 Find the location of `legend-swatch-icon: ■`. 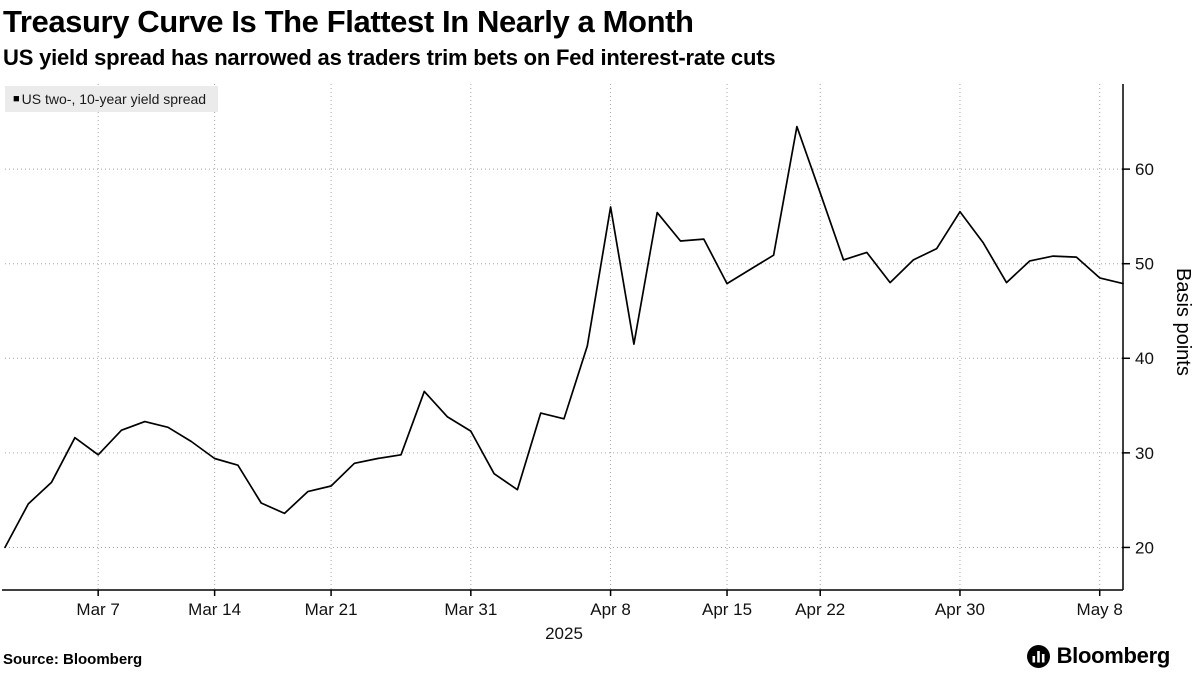

legend-swatch-icon: ■ is located at coordinates (16, 99).